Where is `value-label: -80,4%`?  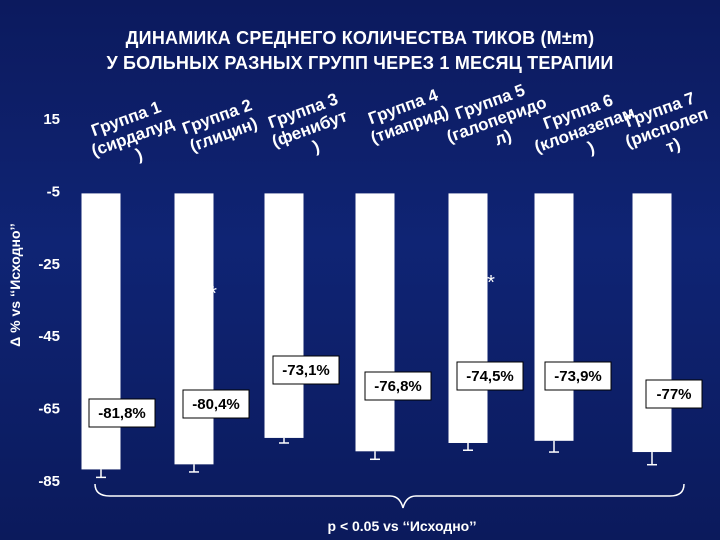 value-label: -80,4% is located at coordinates (216, 404).